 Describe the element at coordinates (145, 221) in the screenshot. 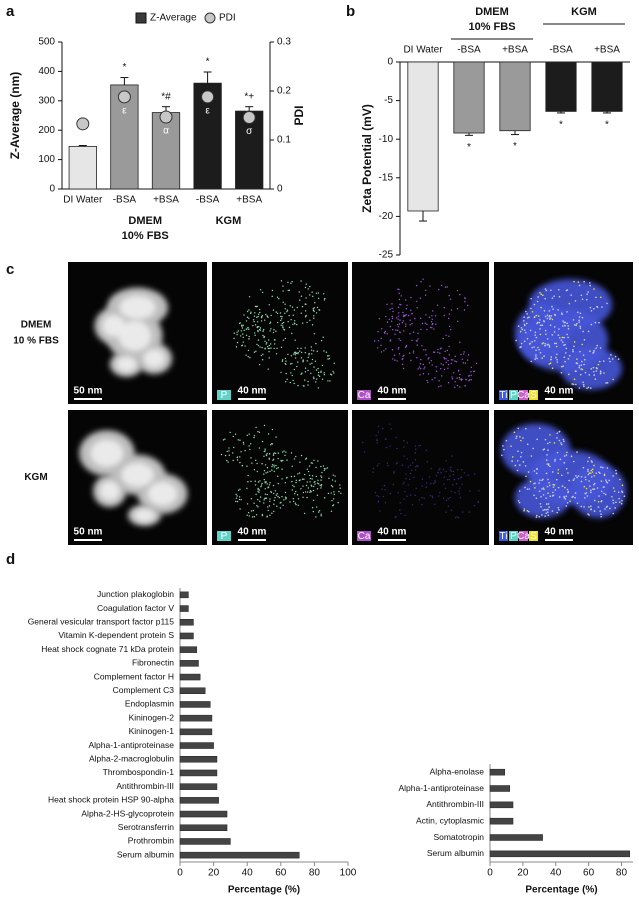

I see `group-label: DMEM` at that location.